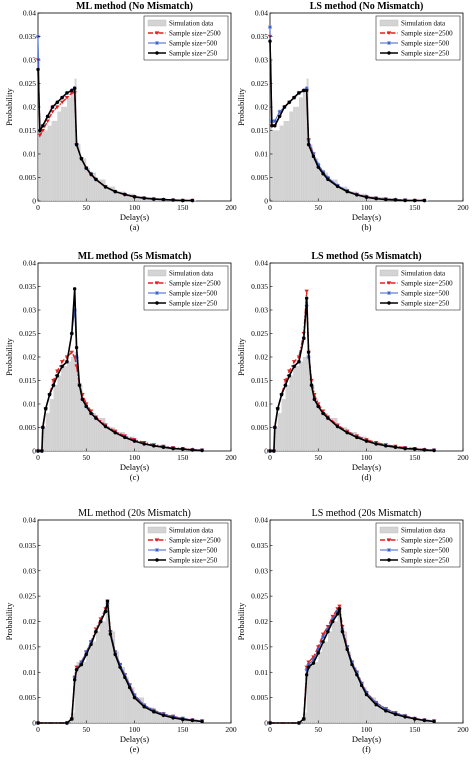  Describe the element at coordinates (231, 457) in the screenshot. I see `x-tick-label: 200` at that location.